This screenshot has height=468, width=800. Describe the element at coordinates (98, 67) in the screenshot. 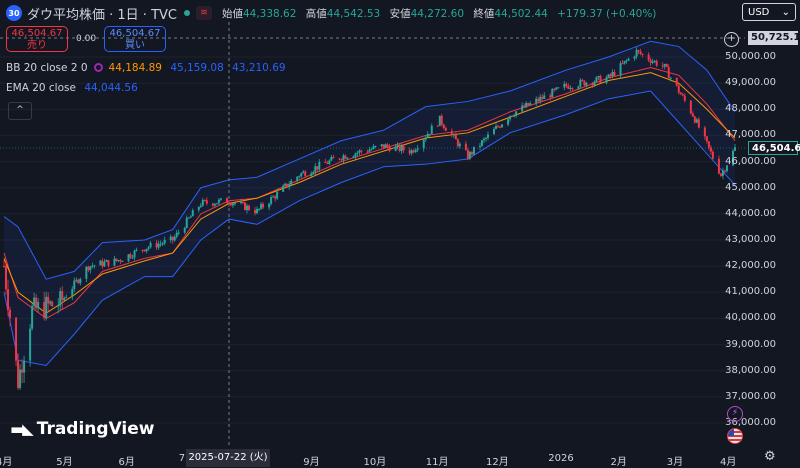

I see `loading-spinner-icon` at that location.